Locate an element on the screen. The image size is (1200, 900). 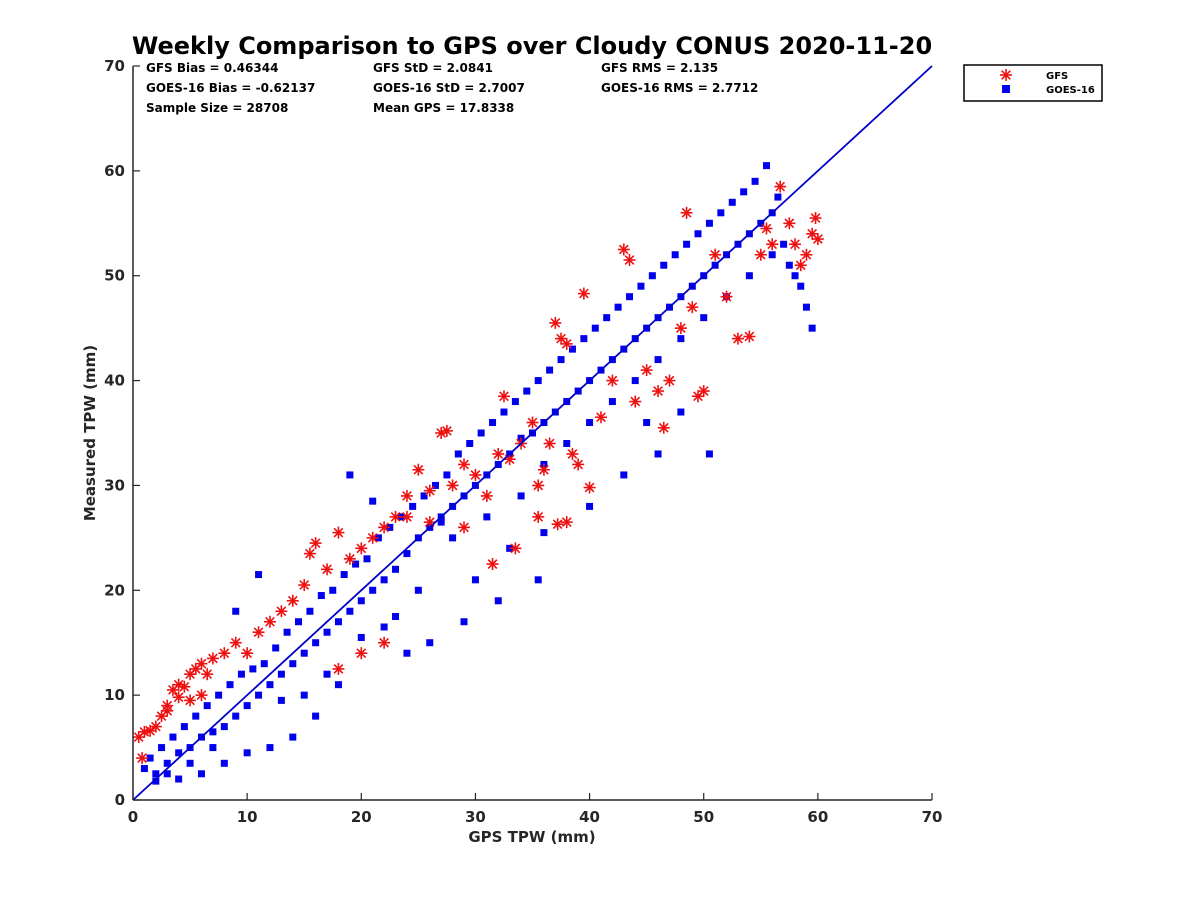
y-tick-label: 0 is located at coordinates (120, 800).